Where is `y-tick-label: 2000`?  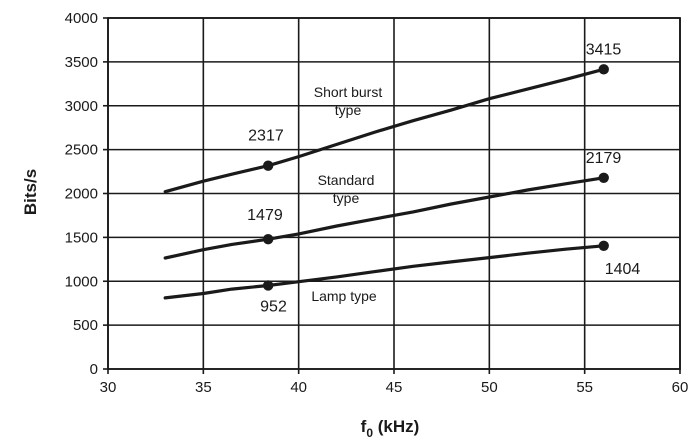
y-tick-label: 2000 is located at coordinates (81, 194).